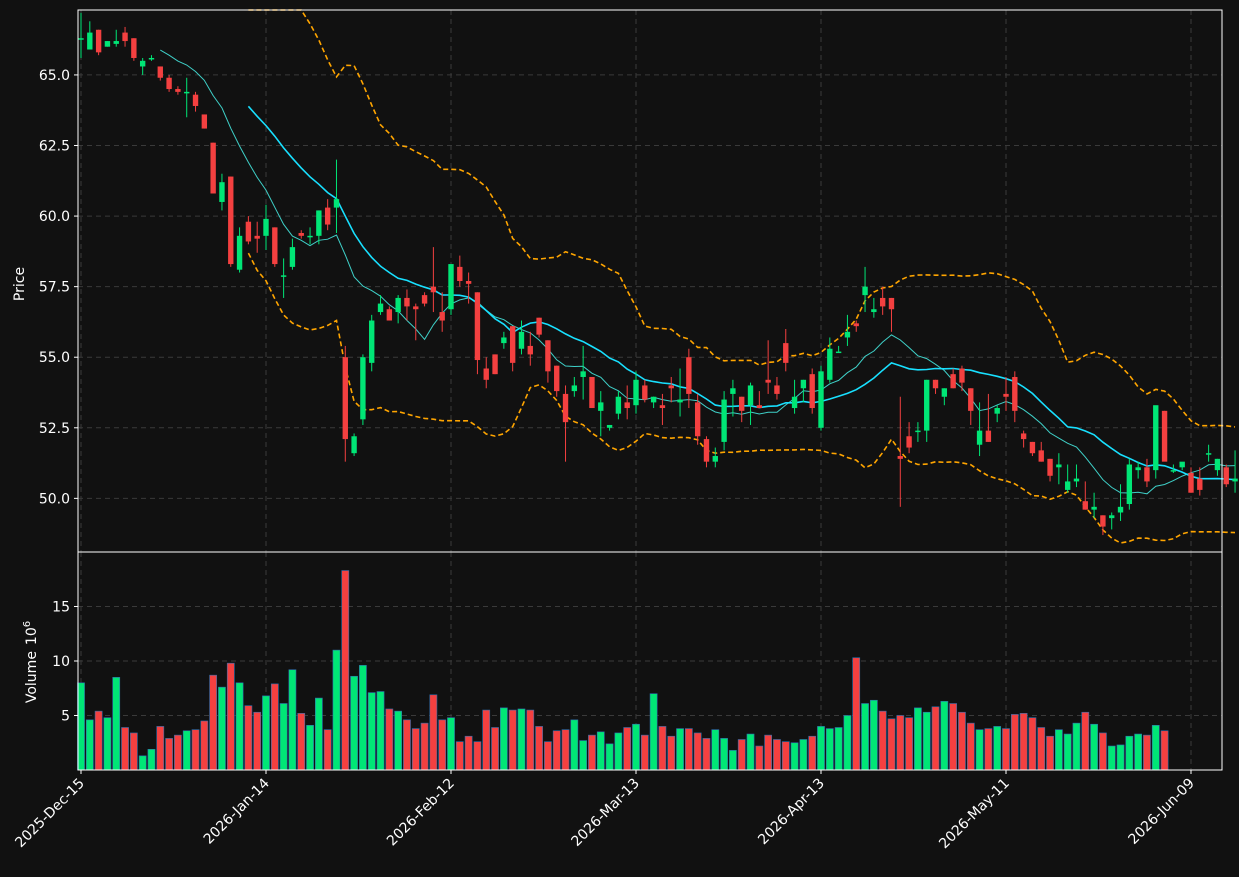 The width and height of the screenshot is (1239, 877). What do you see at coordinates (61, 662) in the screenshot?
I see `volume-tick-label: 10` at bounding box center [61, 662].